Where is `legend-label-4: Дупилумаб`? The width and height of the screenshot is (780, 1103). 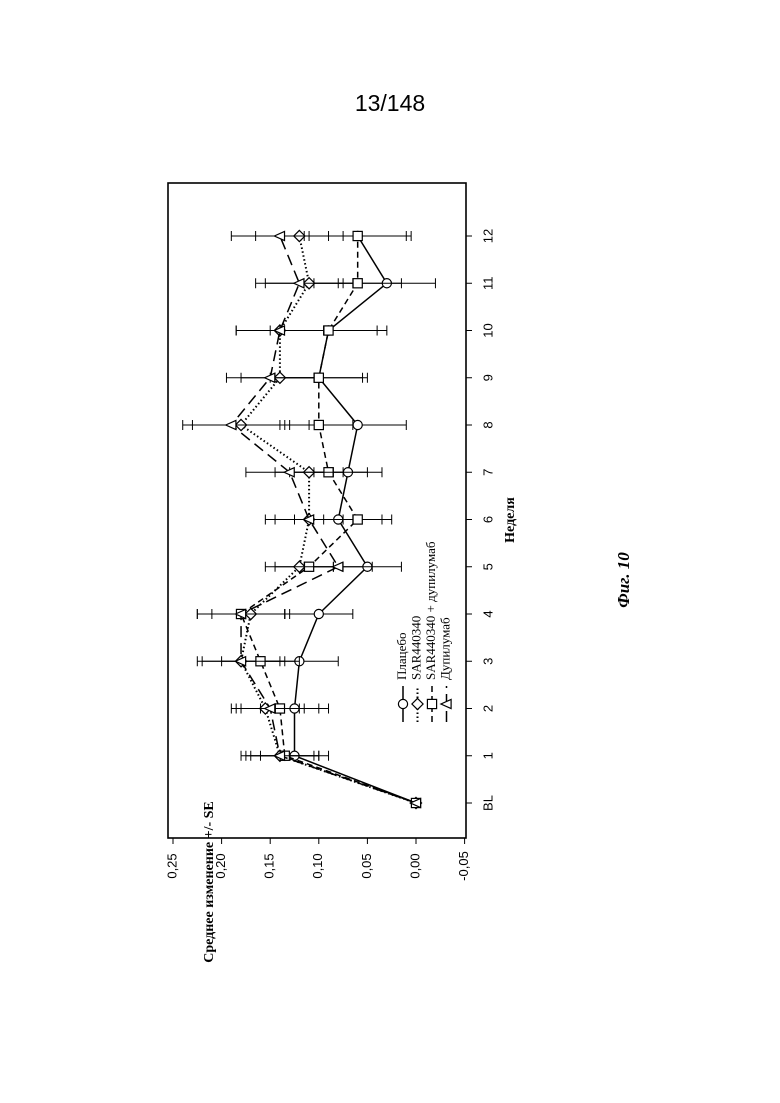
legend-label-4: Дупилумаб is located at coordinates (444, 648).